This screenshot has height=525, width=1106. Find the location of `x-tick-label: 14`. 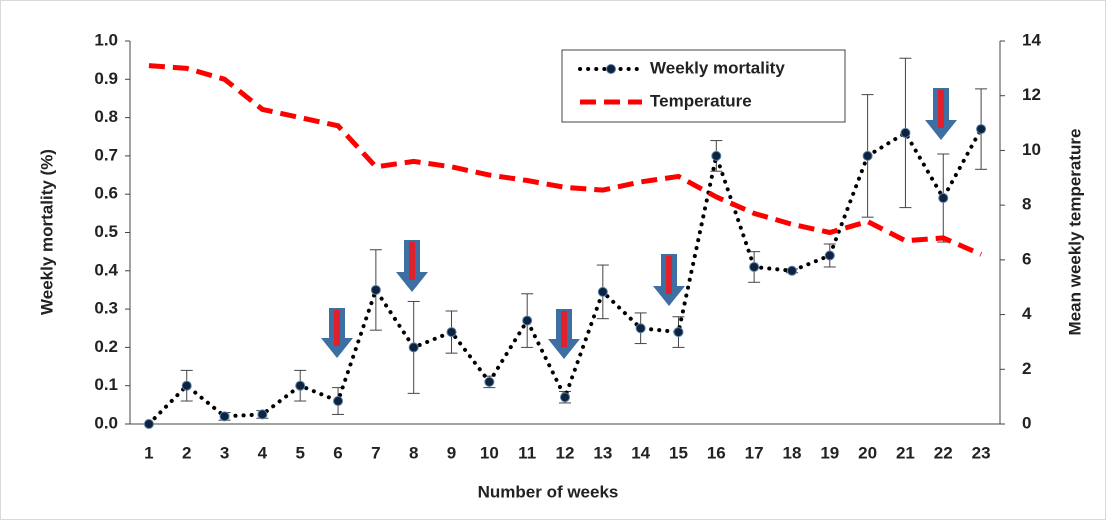

x-tick-label: 14 is located at coordinates (640, 452).